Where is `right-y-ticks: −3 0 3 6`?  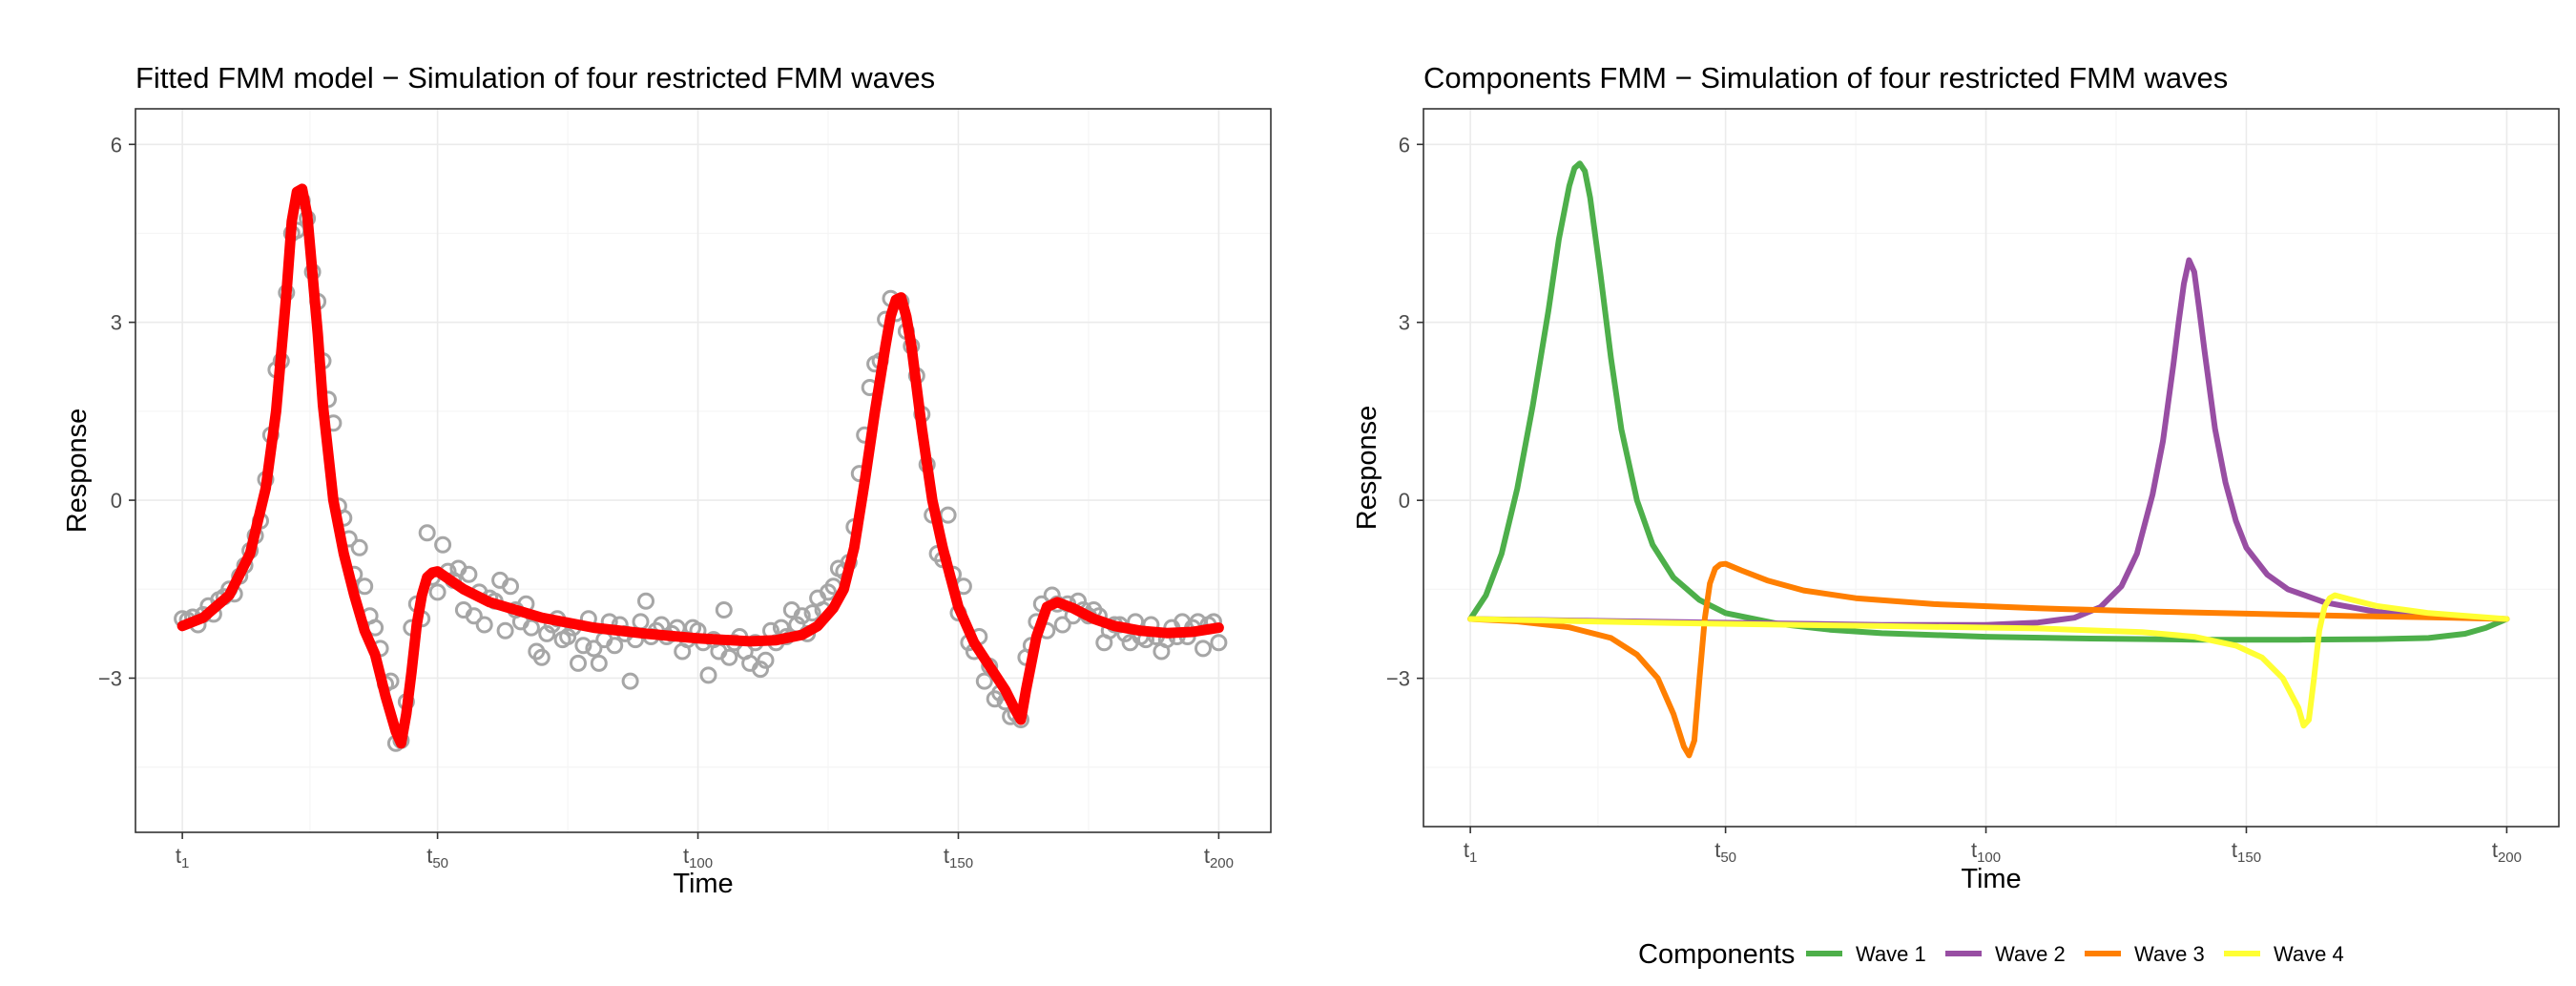 right-y-ticks: −3 0 3 6 is located at coordinates (1404, 412).